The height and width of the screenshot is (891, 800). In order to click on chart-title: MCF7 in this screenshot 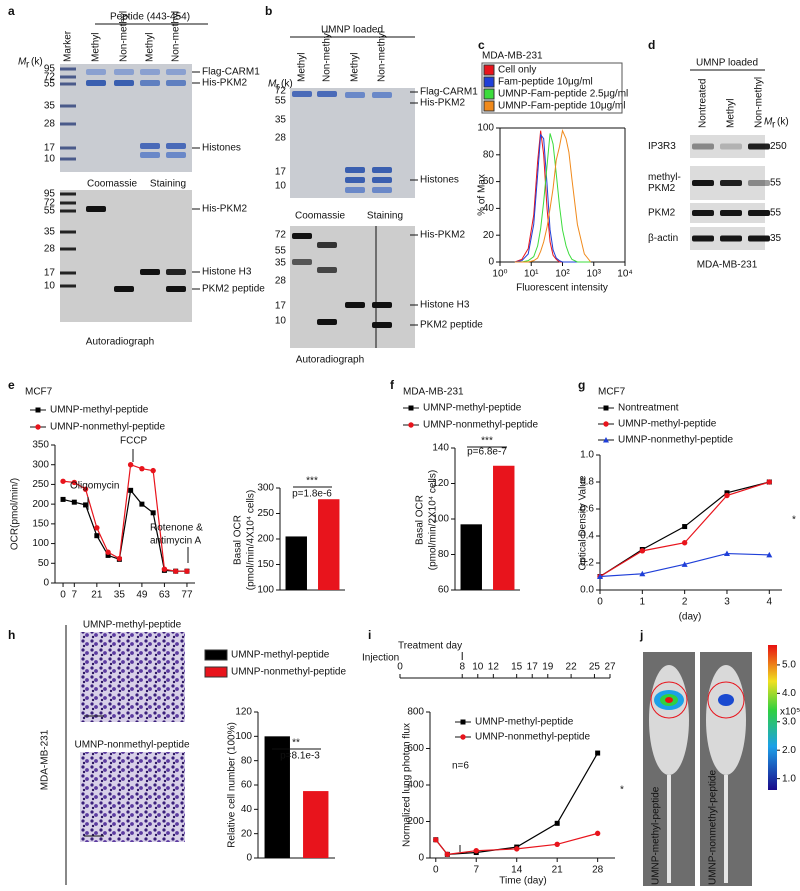, I will do `click(612, 392)`.